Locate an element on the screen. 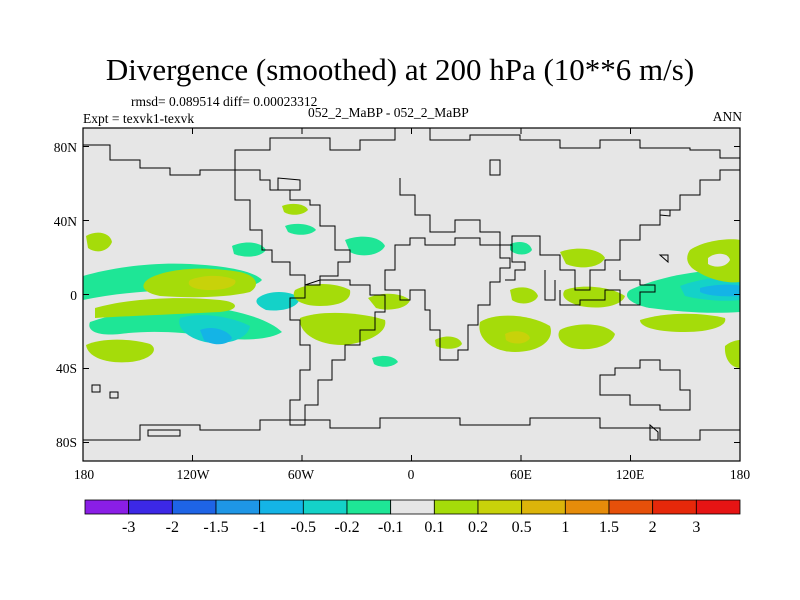  colorbar-label: 3 is located at coordinates (696, 527).